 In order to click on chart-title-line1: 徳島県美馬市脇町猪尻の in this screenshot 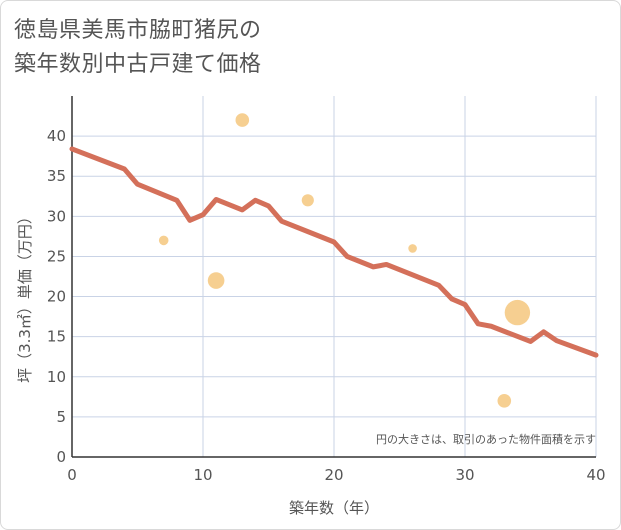, I will do `click(138, 30)`.